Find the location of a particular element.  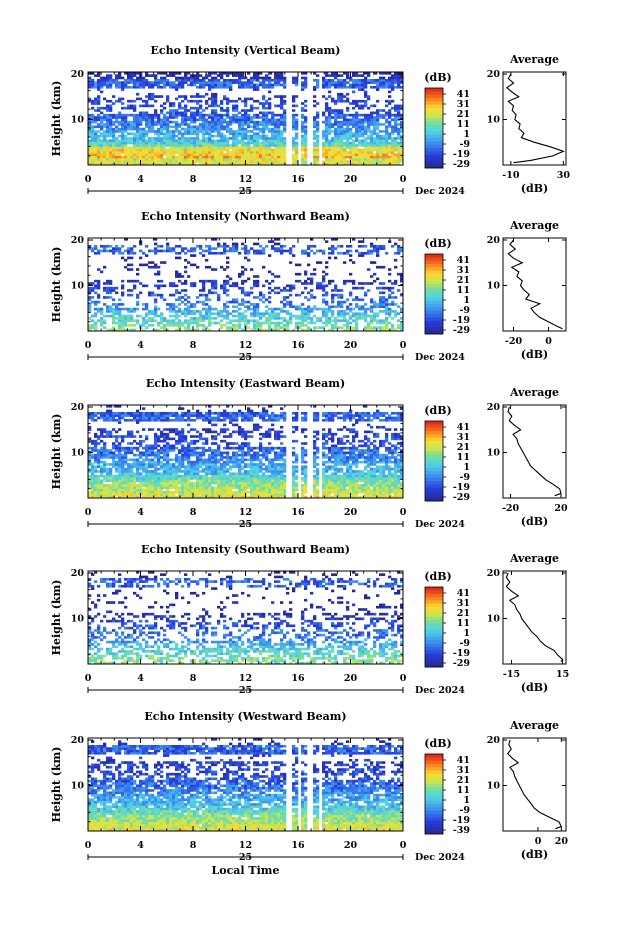

average-frame is located at coordinates (534, 284).